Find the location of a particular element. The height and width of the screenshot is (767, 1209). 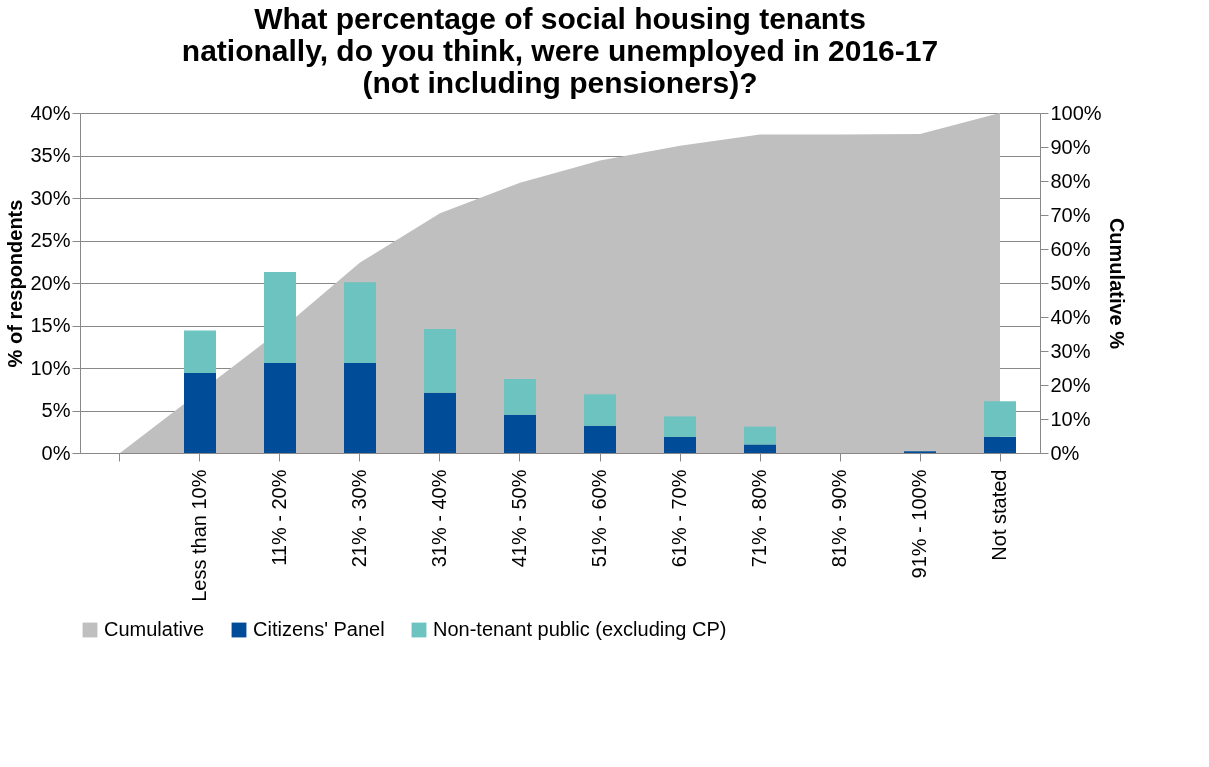

y2-tick-label: 70% is located at coordinates (1070, 214).